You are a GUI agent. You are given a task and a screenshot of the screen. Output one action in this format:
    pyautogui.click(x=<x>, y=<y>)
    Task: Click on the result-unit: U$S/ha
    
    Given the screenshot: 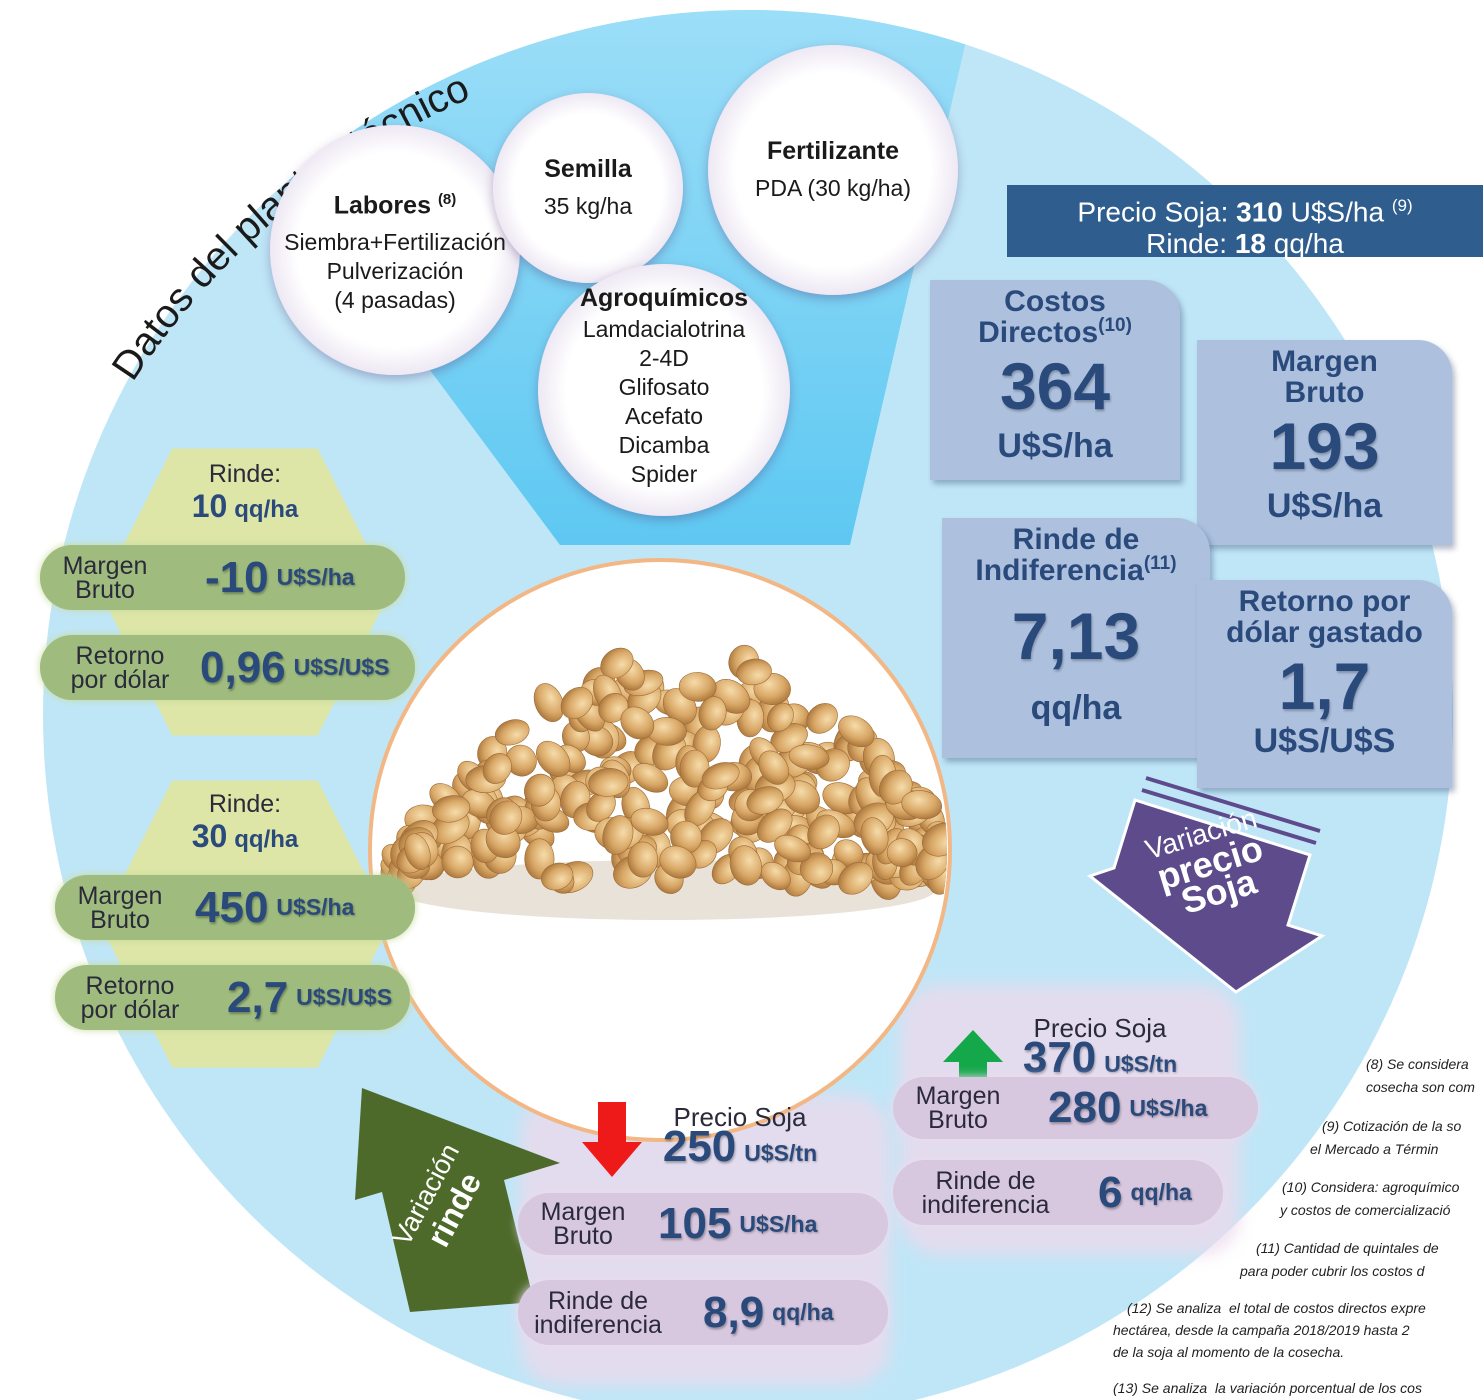 What is the action you would take?
    pyautogui.click(x=1055, y=446)
    